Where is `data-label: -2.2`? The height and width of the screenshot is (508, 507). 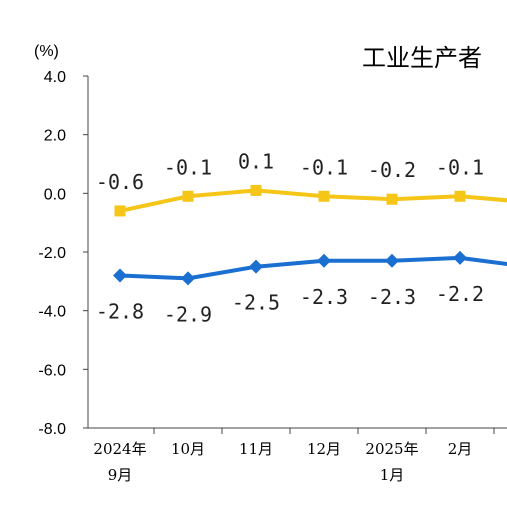
data-label: -2.2 is located at coordinates (460, 294).